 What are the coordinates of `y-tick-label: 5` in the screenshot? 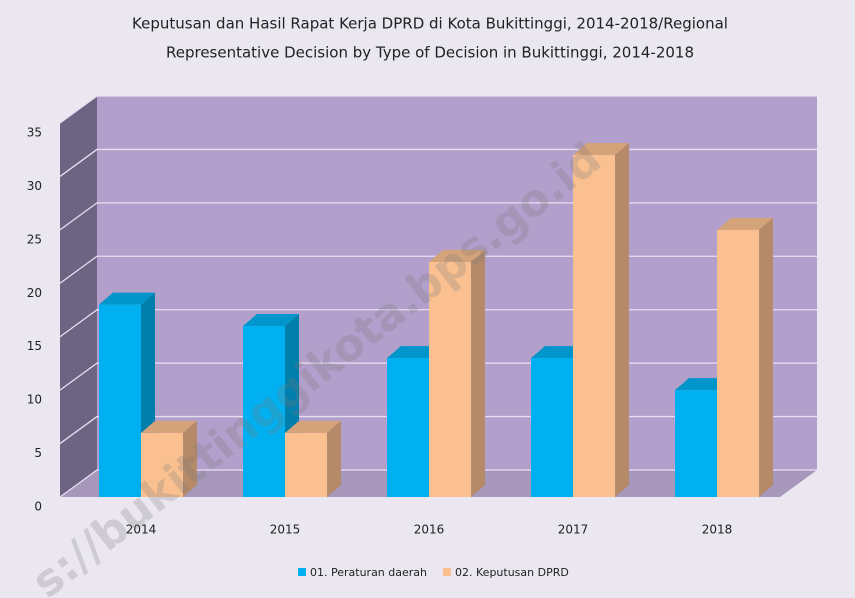 It's located at (38, 453).